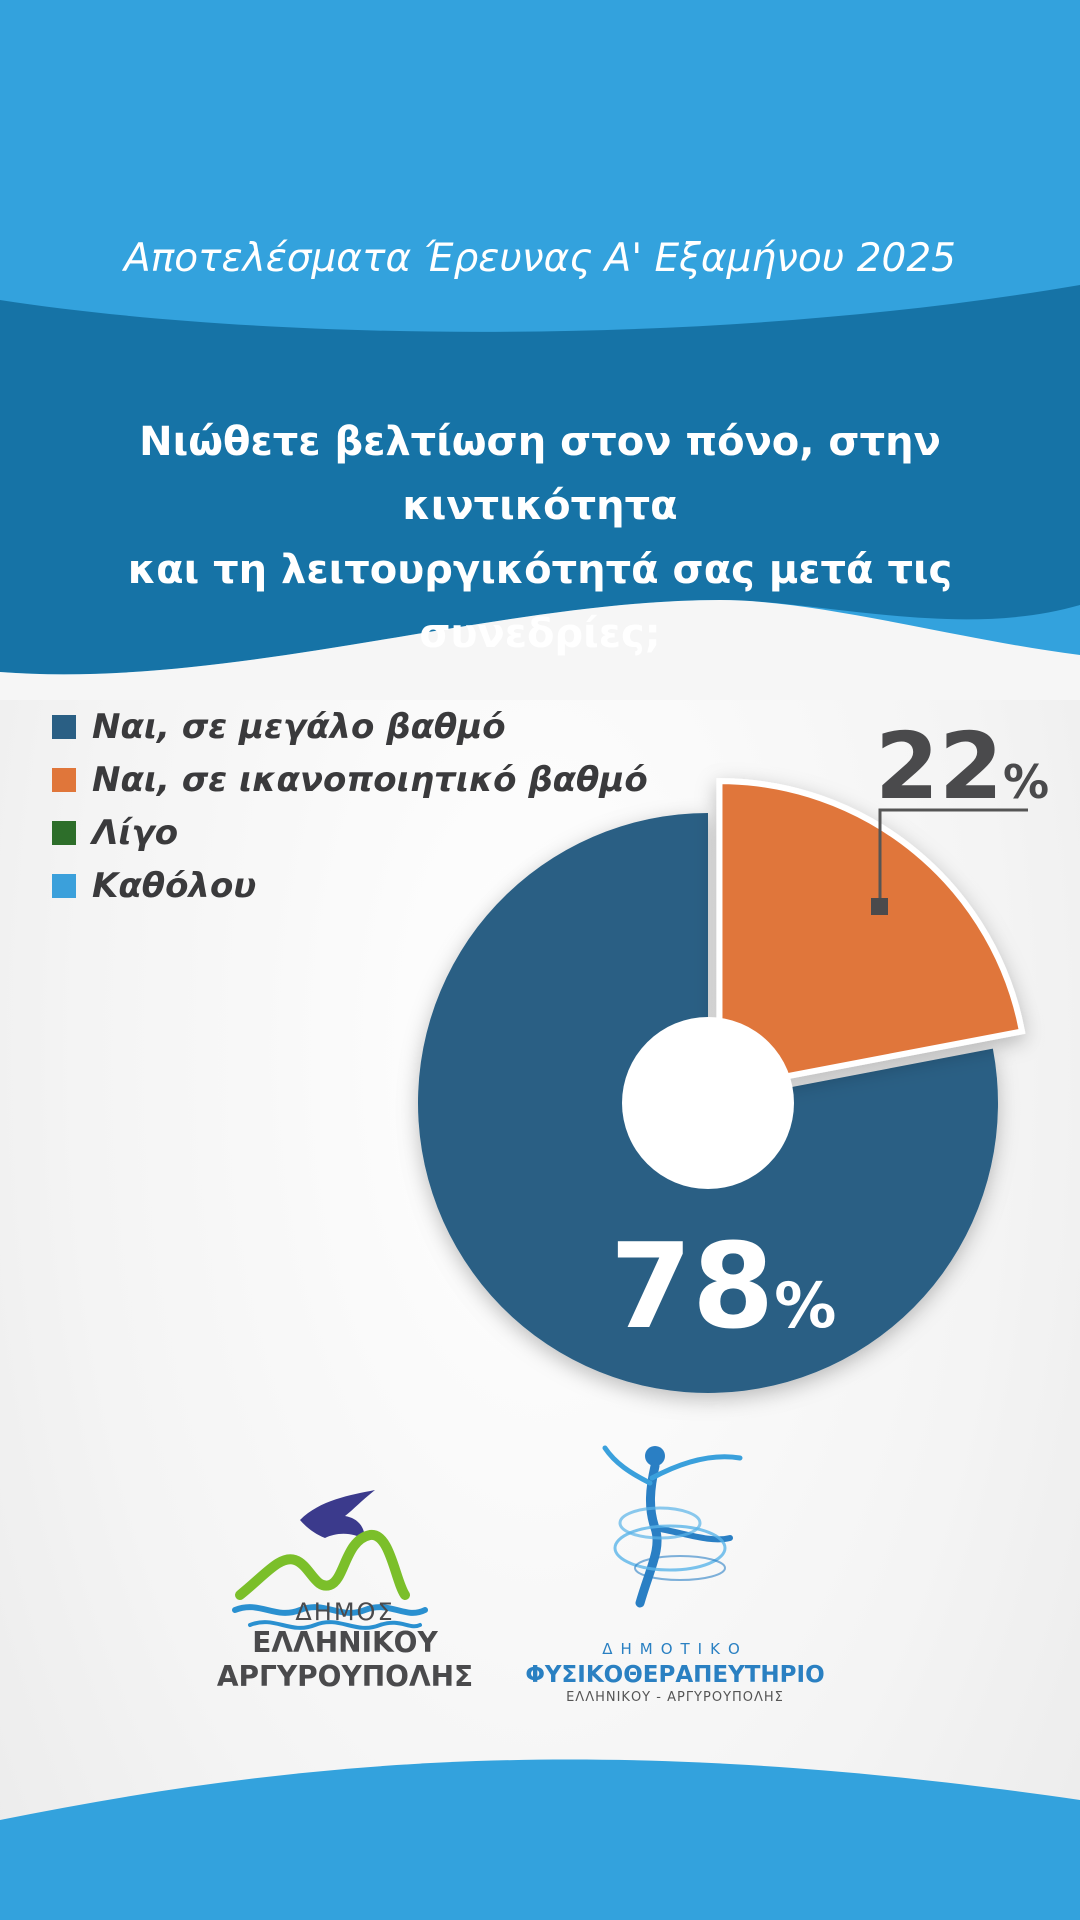 This screenshot has width=1080, height=1920. I want to click on municipality-line-1: ΔΗΜΟΣ, so click(345, 1612).